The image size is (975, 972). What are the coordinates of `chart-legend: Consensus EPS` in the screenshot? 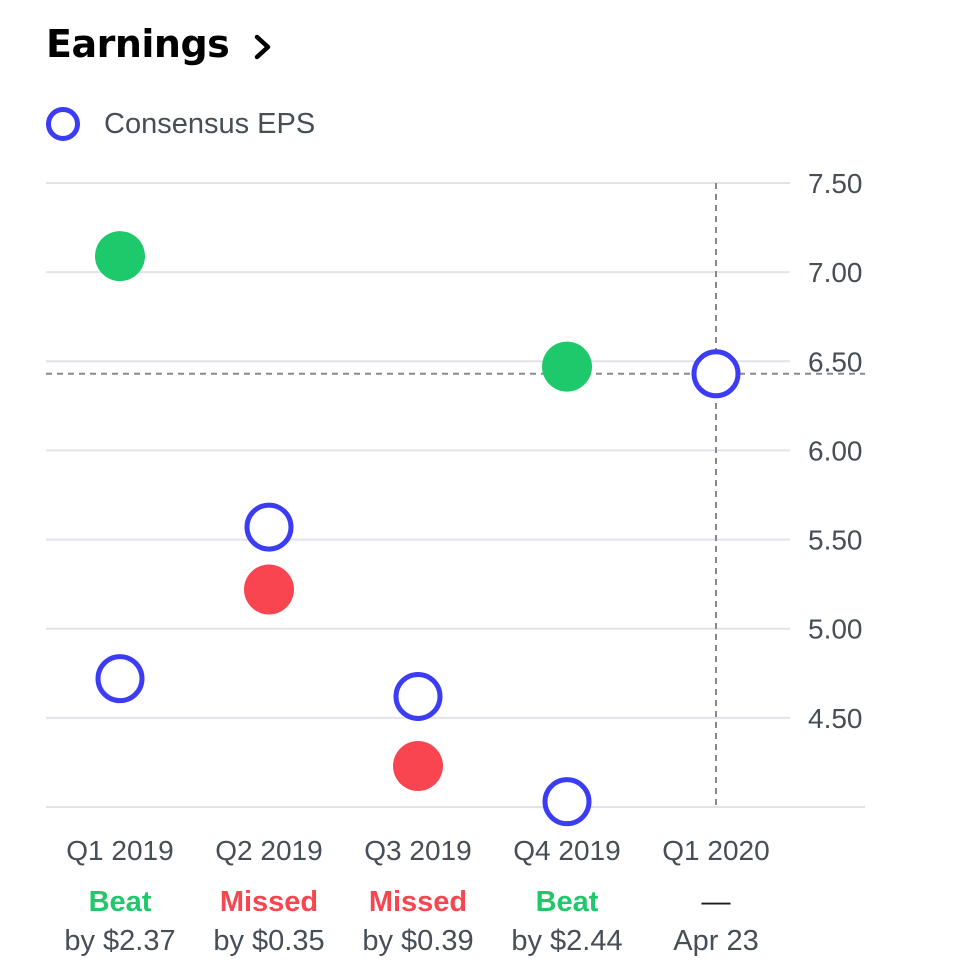 It's located at (180, 124).